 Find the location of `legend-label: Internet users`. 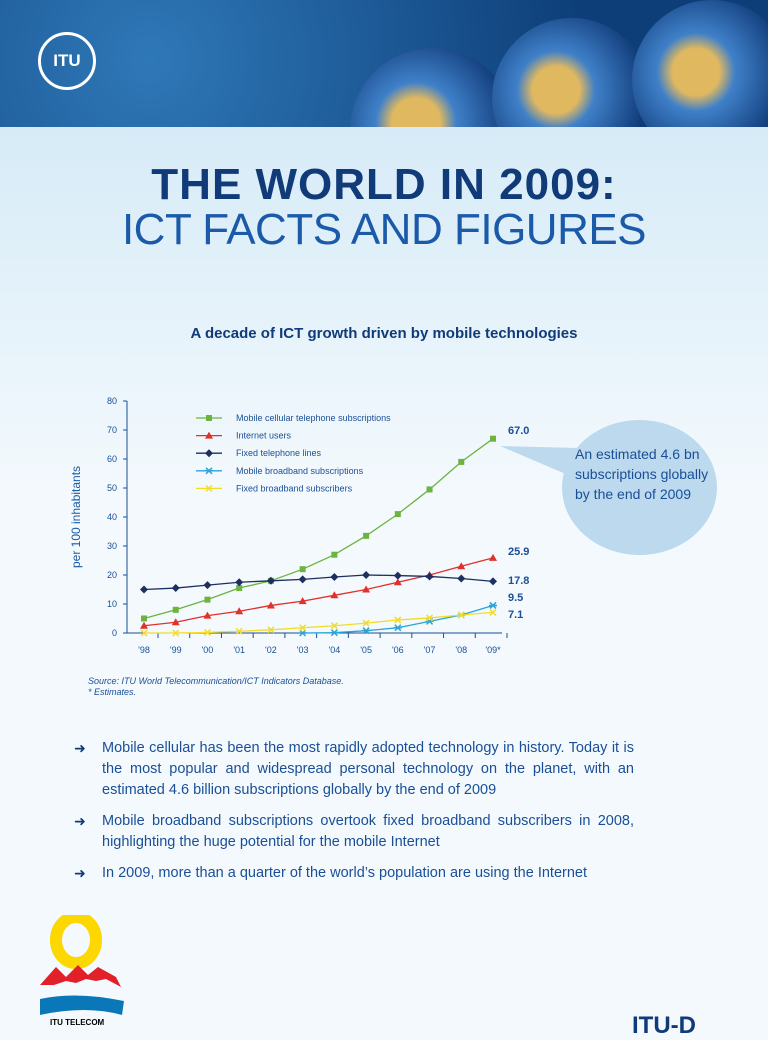

legend-label: Internet users is located at coordinates (264, 436).